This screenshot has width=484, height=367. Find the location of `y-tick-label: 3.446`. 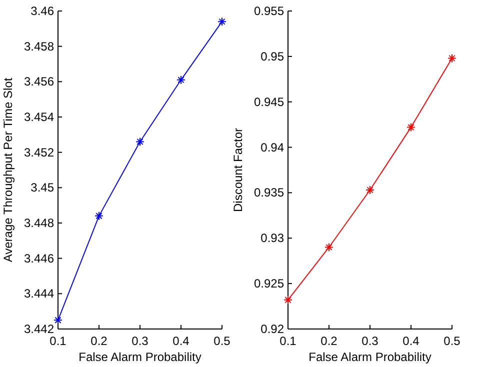

y-tick-label: 3.446 is located at coordinates (39, 258).